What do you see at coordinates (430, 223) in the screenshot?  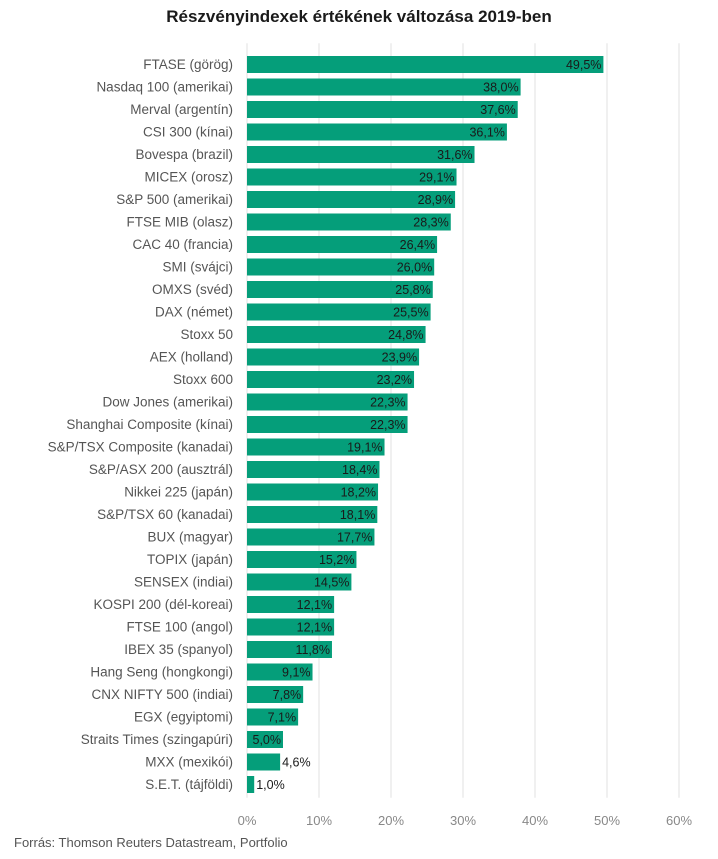 I see `value-label: 28,3%` at bounding box center [430, 223].